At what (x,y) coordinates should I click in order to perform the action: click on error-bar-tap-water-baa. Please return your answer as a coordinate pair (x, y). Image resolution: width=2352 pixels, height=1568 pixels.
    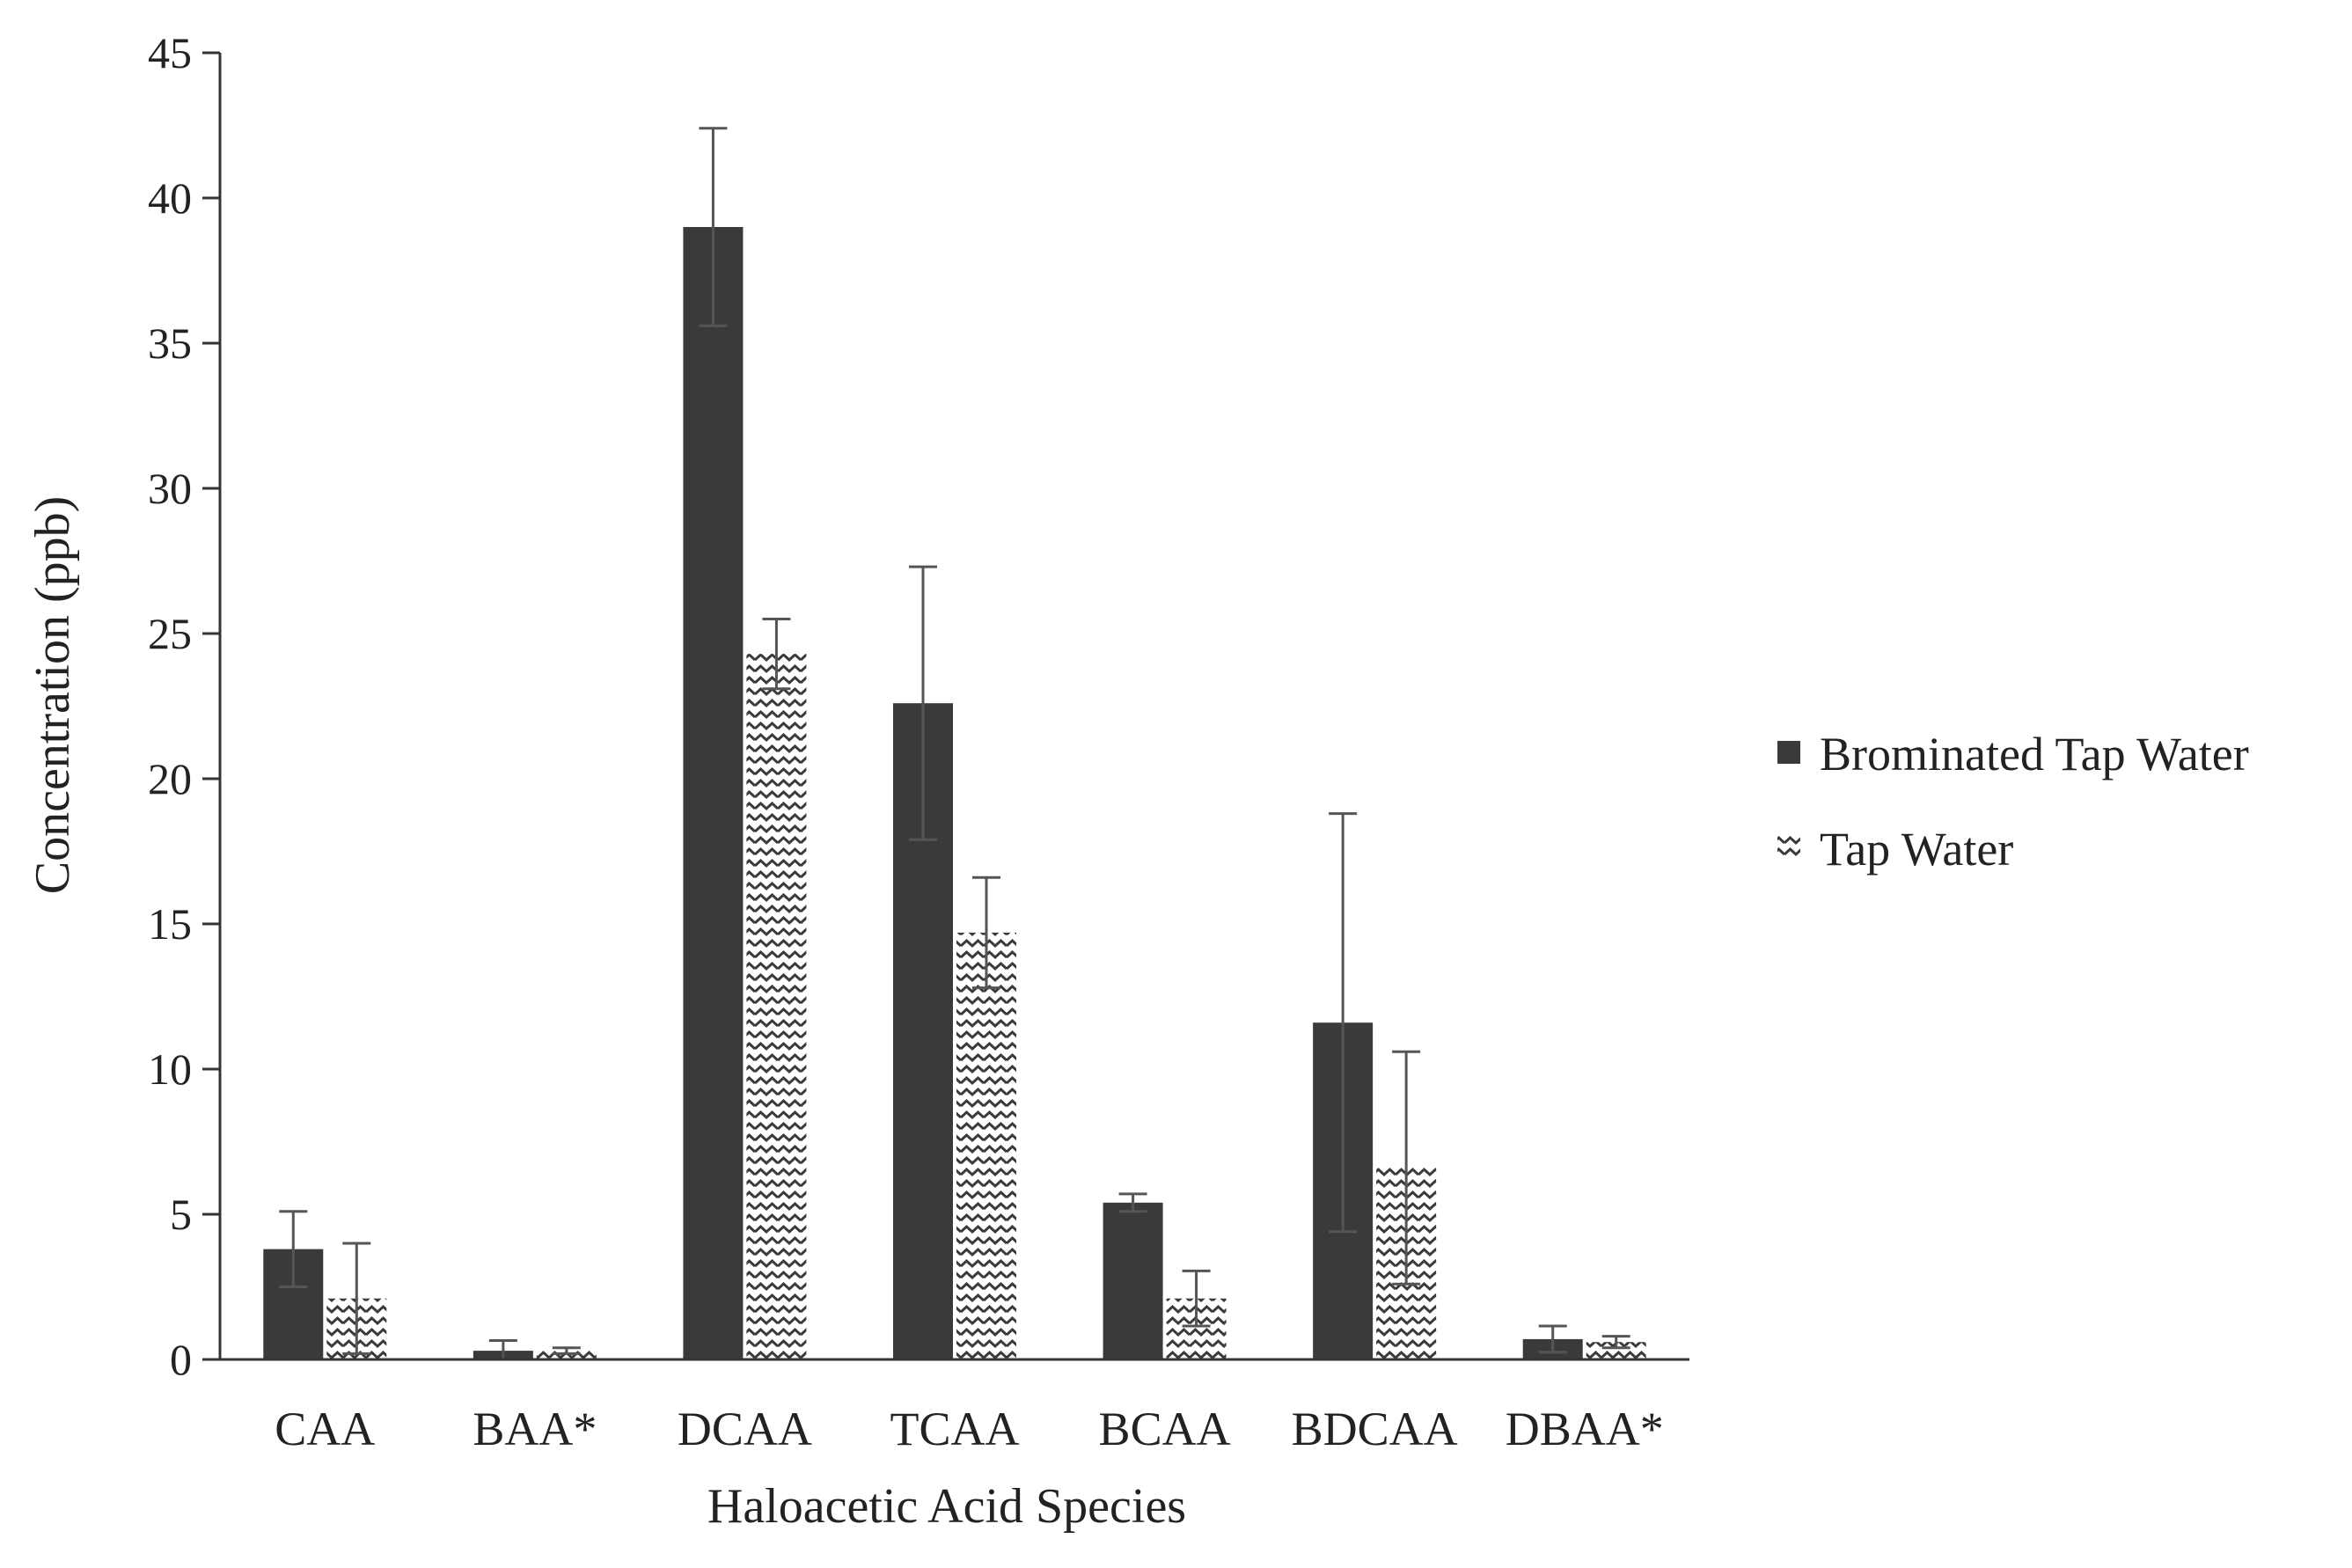
    Looking at the image, I should click on (566, 1351).